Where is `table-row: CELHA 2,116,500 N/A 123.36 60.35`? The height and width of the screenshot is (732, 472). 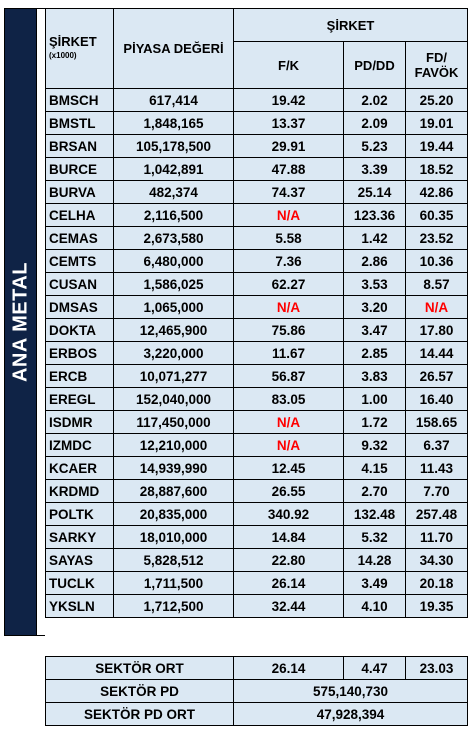 table-row: CELHA 2,116,500 N/A 123.36 60.35 is located at coordinates (257, 215).